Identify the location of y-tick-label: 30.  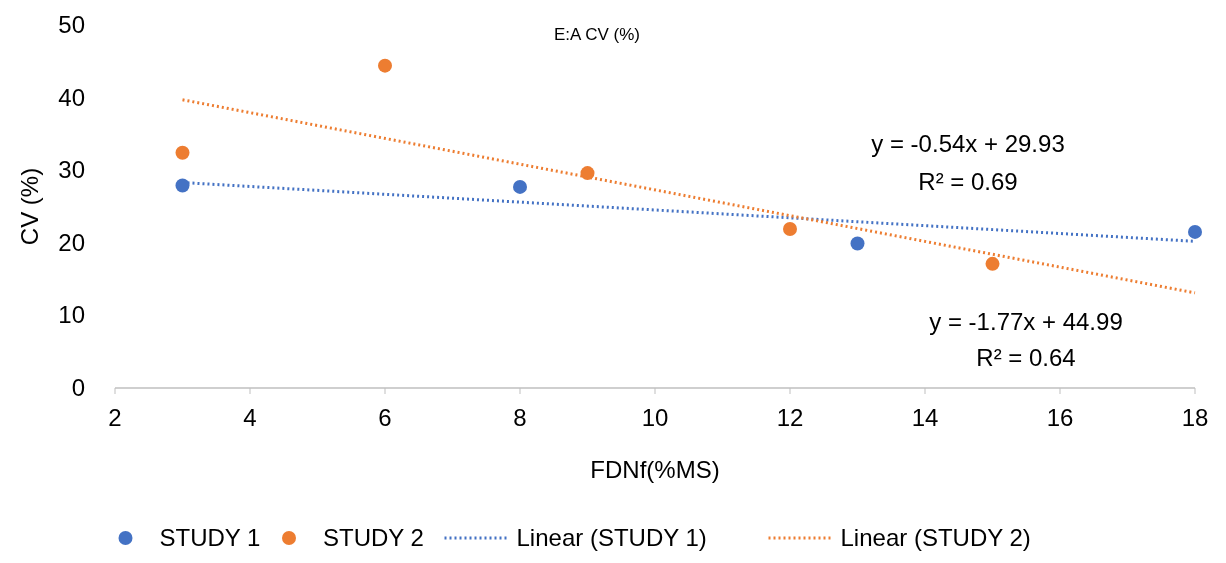
(71, 170).